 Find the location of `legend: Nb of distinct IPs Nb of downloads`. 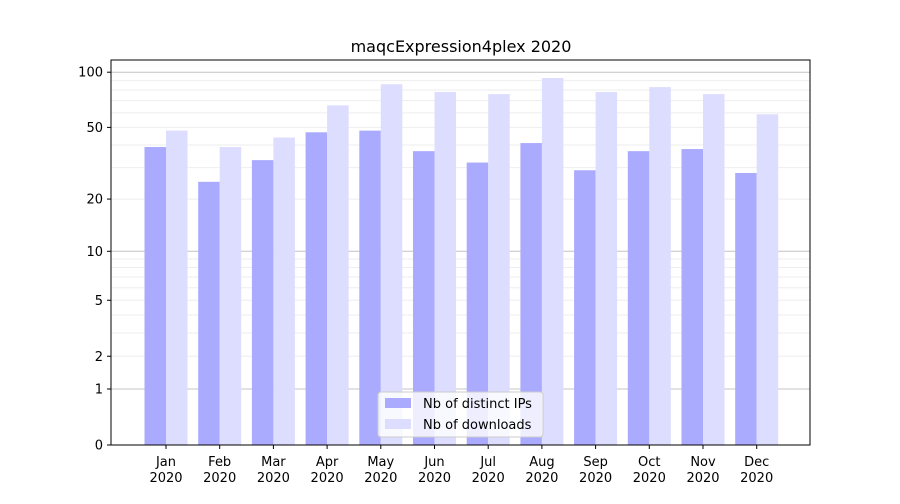

legend: Nb of distinct IPs Nb of downloads is located at coordinates (460, 414).